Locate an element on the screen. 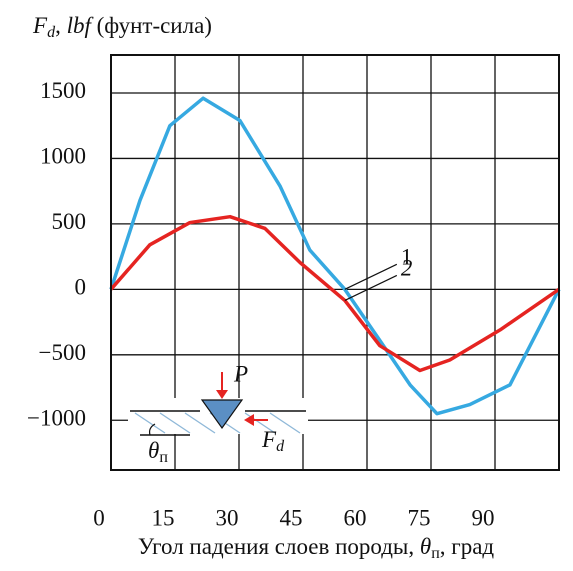 The height and width of the screenshot is (571, 573). x-tick-label: 0 is located at coordinates (99, 517).